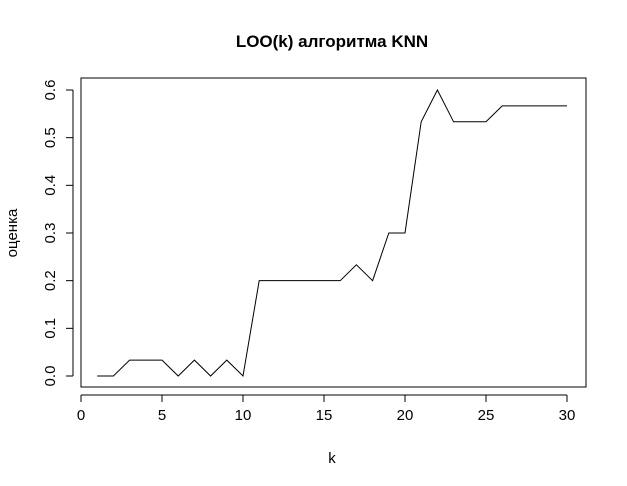 Image resolution: width=627 pixels, height=486 pixels. I want to click on x-tick-label: 30, so click(567, 415).